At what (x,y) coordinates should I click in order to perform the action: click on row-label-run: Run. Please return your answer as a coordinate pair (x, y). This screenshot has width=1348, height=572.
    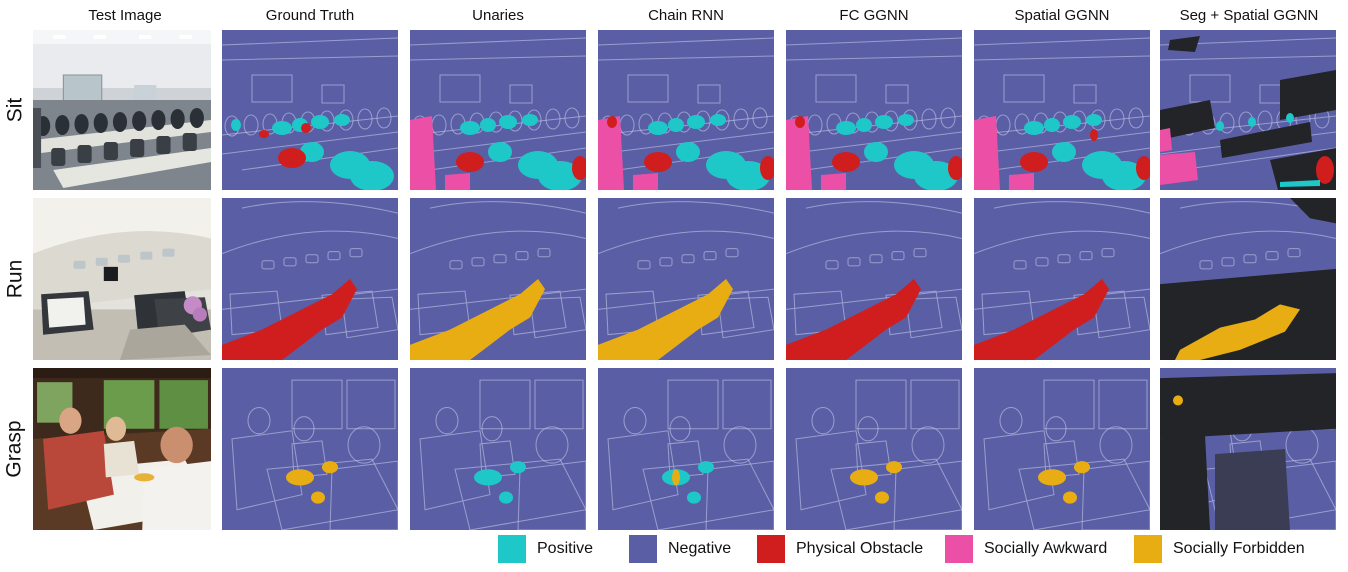
    Looking at the image, I should click on (14, 279).